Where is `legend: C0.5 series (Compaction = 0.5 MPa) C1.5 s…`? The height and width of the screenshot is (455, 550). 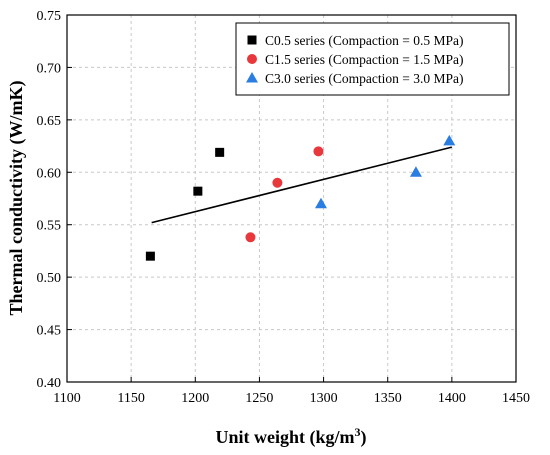 legend: C0.5 series (Compaction = 0.5 MPa) C1.5 s… is located at coordinates (372, 59).